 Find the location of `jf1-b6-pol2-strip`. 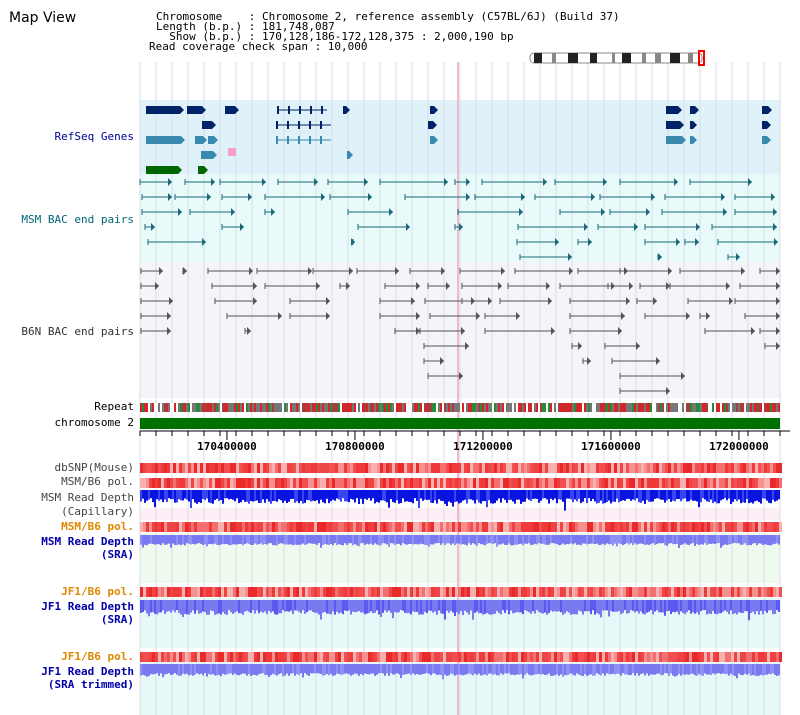

jf1-b6-pol2-strip is located at coordinates (461, 657).